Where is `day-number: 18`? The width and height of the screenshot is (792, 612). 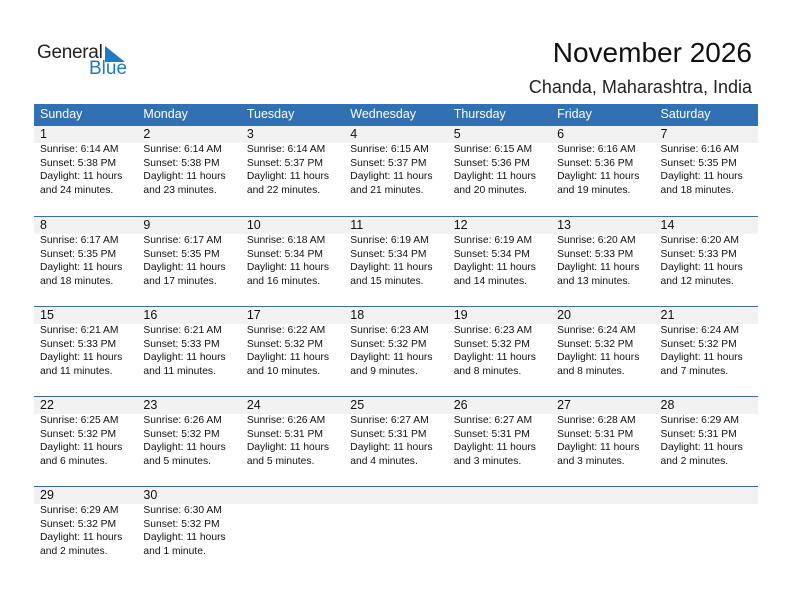
day-number: 18 is located at coordinates (357, 315).